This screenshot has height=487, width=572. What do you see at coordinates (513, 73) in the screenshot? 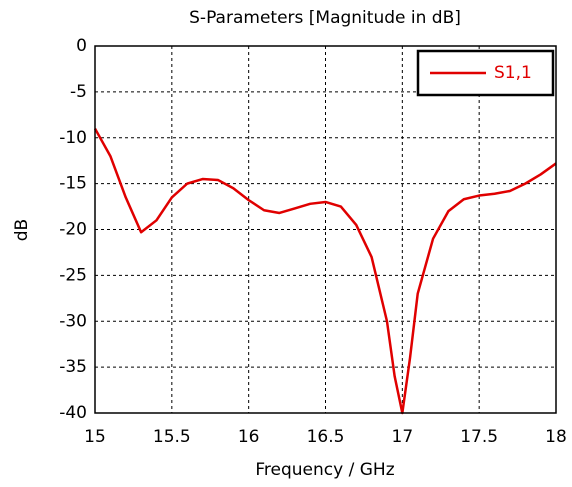
I see `legend-label: S1,1` at bounding box center [513, 73].